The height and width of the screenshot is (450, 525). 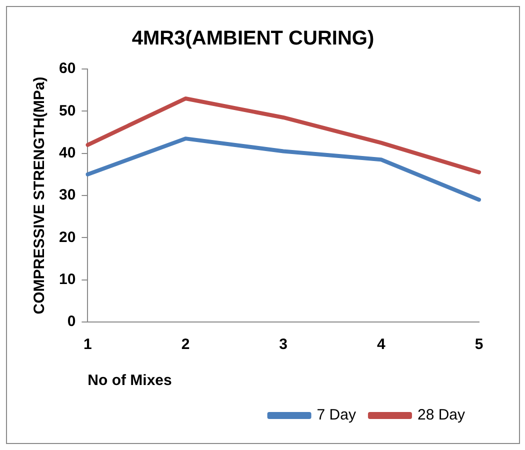 I want to click on y-tick-label: 40, so click(x=67, y=153).